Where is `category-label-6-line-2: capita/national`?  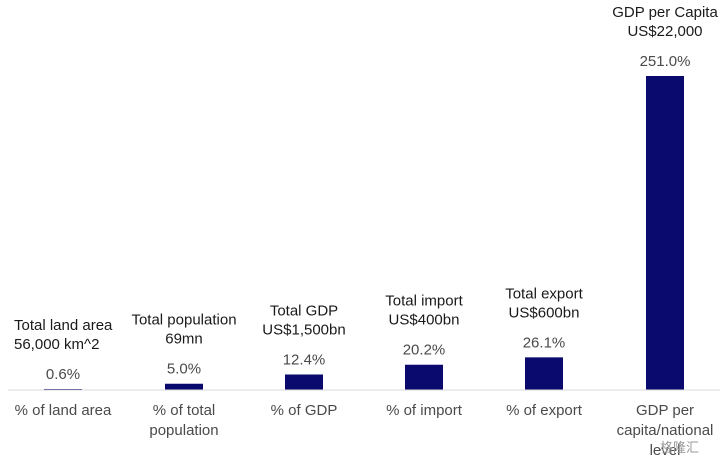
category-label-6-line-2: capita/national is located at coordinates (665, 430).